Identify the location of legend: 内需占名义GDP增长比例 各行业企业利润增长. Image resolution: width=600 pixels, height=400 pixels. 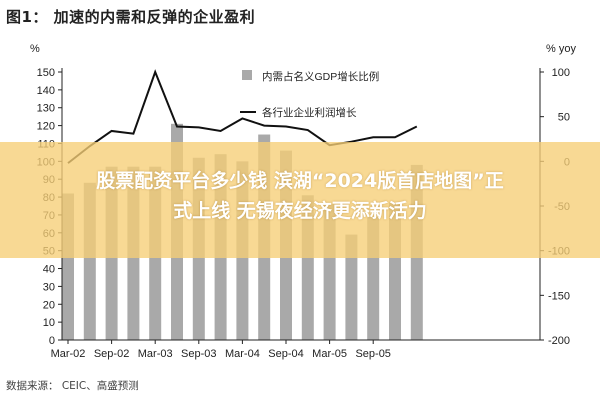
(309, 94).